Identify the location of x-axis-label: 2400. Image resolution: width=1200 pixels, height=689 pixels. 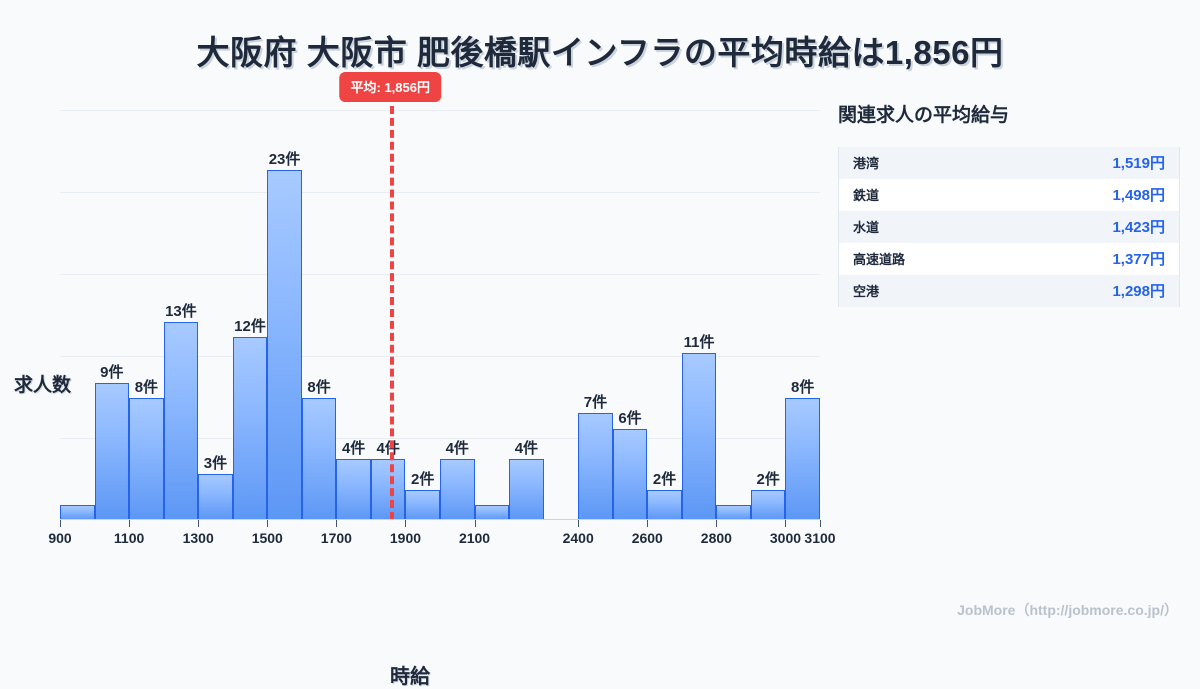
(578, 538).